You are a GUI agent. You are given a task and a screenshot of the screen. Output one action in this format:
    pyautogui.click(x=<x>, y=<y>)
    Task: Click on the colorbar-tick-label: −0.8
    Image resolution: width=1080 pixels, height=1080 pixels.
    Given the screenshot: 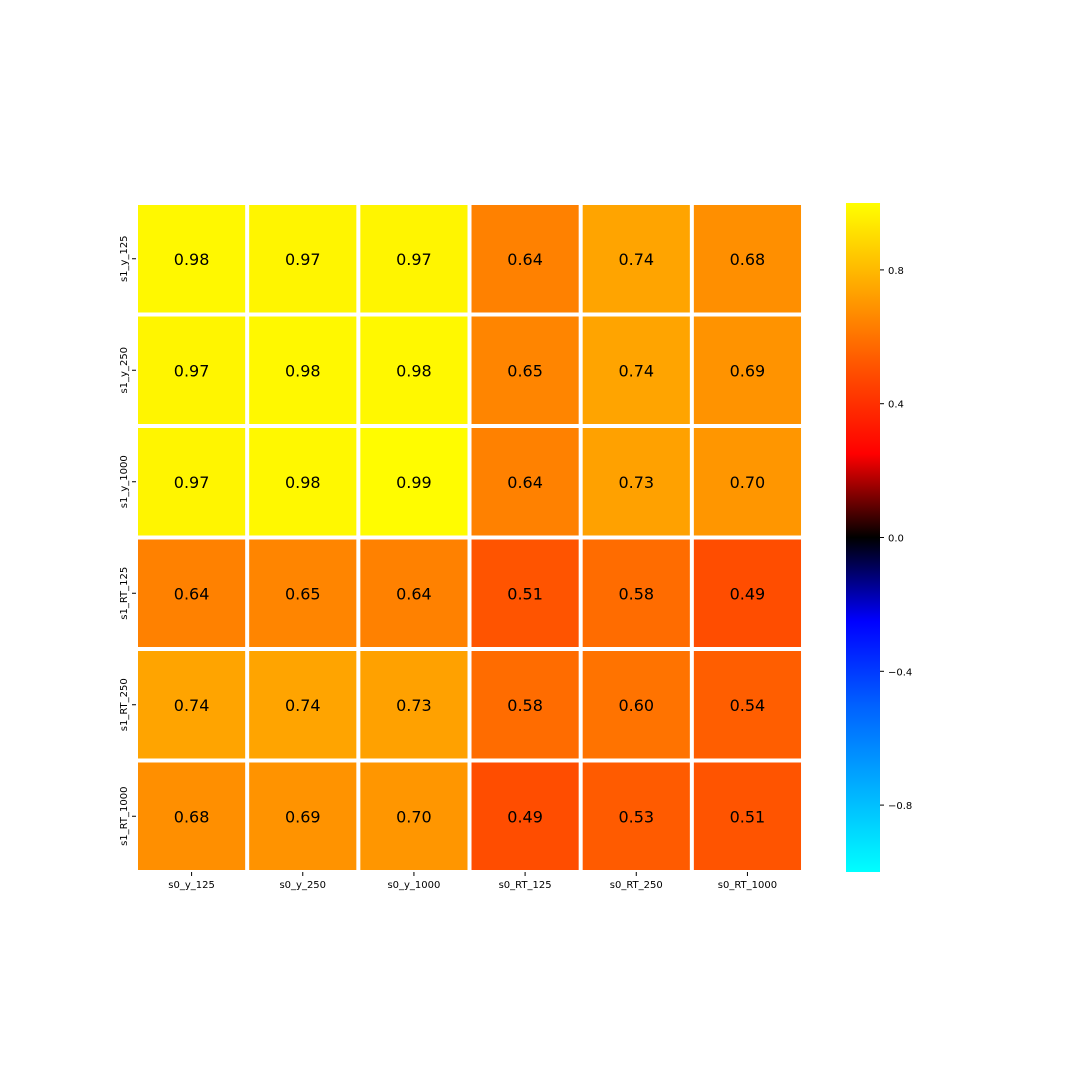 What is the action you would take?
    pyautogui.click(x=900, y=806)
    